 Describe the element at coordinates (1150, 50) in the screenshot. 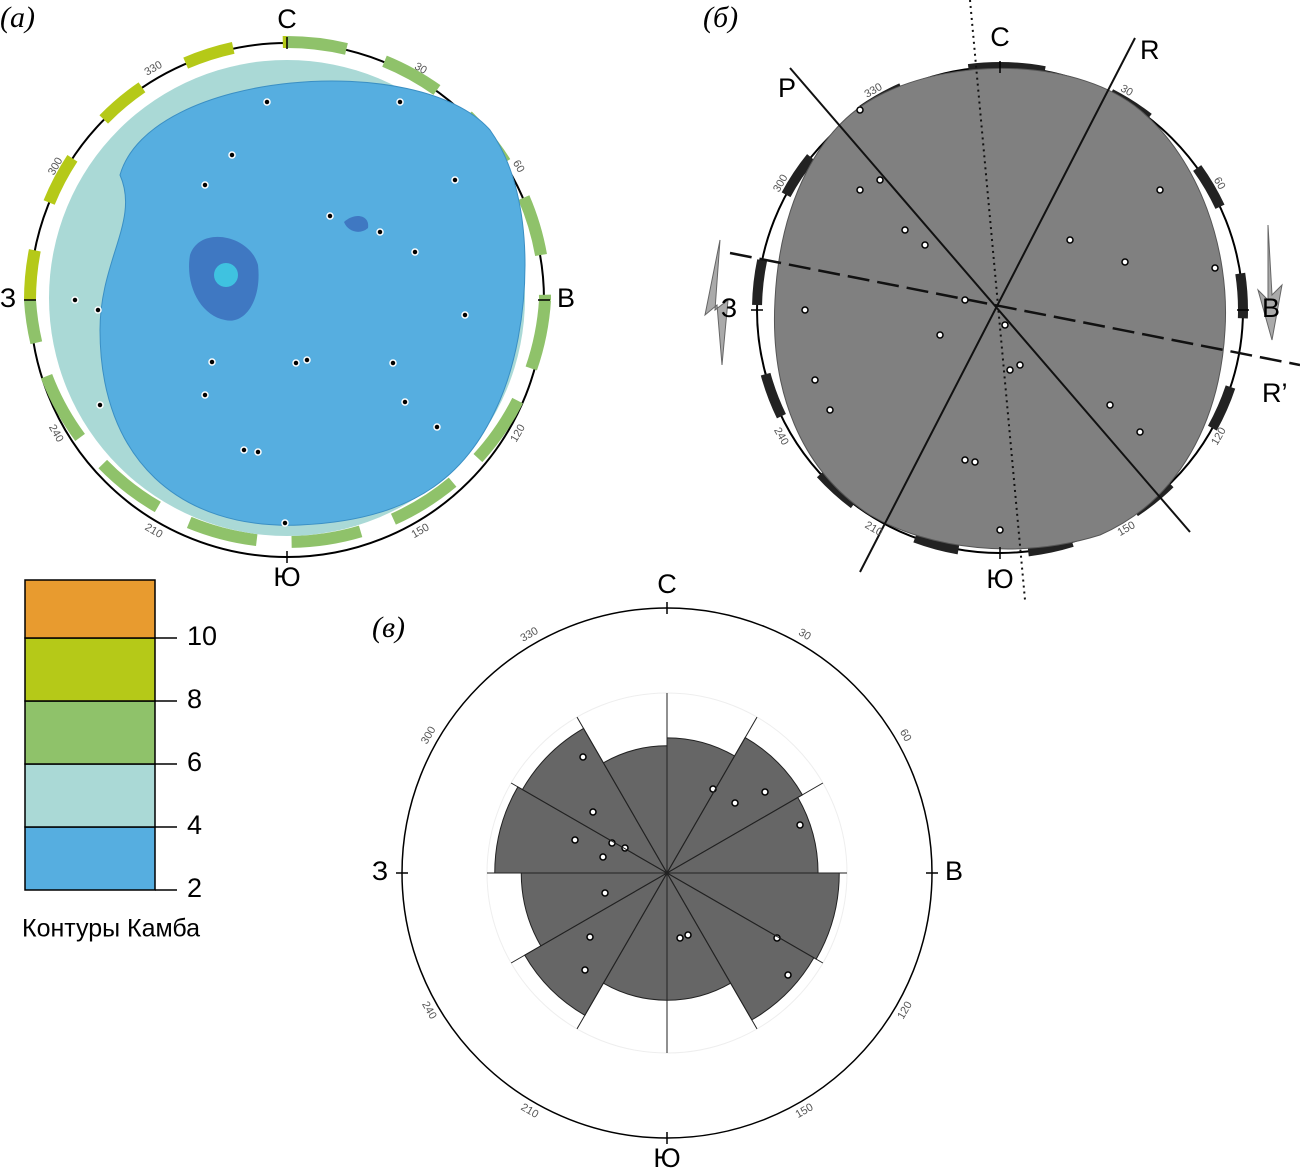

I see `line-label: R` at that location.